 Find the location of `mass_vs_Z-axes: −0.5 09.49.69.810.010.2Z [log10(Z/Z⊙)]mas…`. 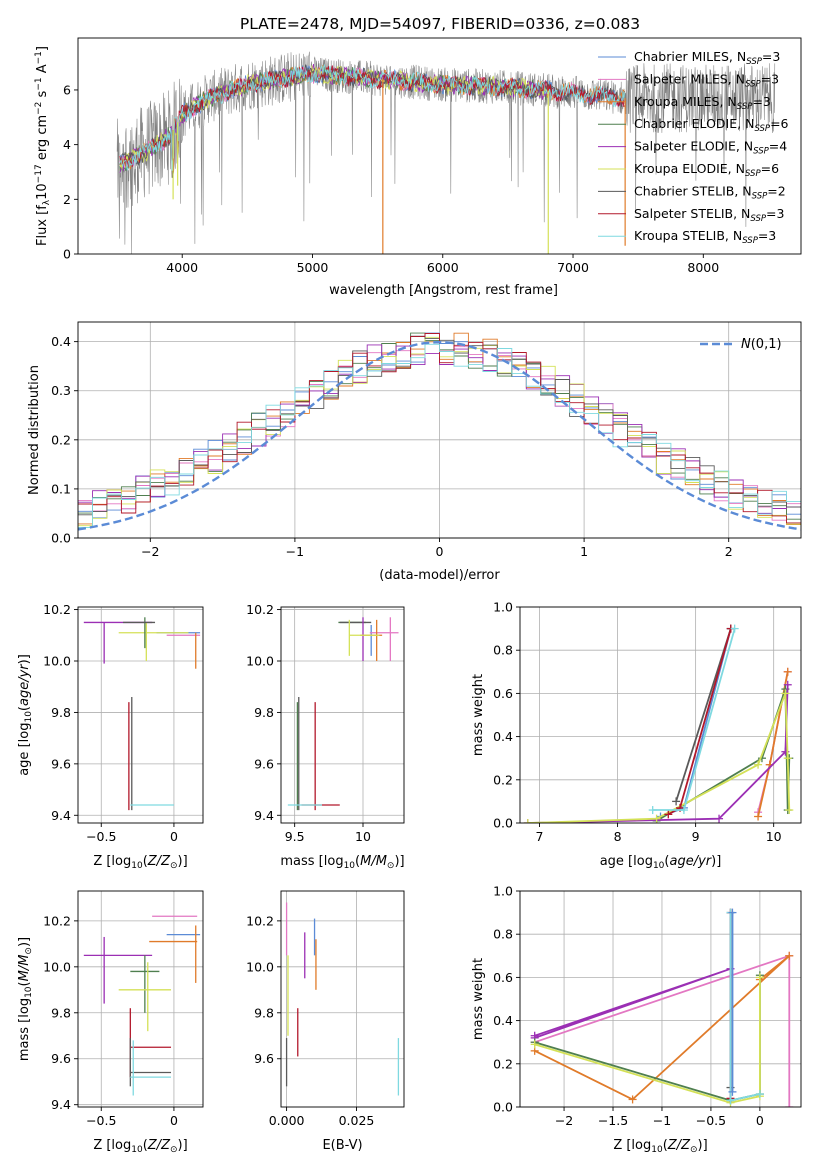

mass_vs_Z-axes: −0.5 09.49.69.810.010.2Z [log10(Z/Z⊙)]mas… is located at coordinates (110, 1022).